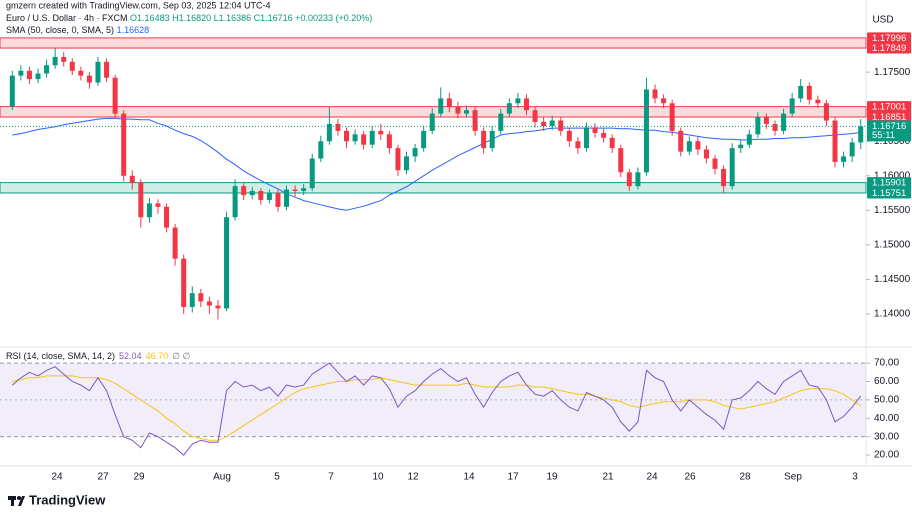 This screenshot has width=912, height=513. Describe the element at coordinates (892, 279) in the screenshot. I see `y-tick-label: 1.14500` at that location.